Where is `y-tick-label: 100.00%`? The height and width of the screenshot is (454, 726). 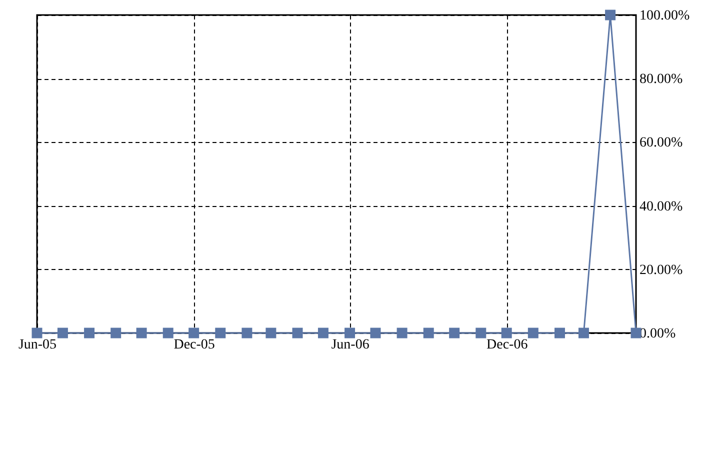 y-tick-label: 100.00% is located at coordinates (665, 16).